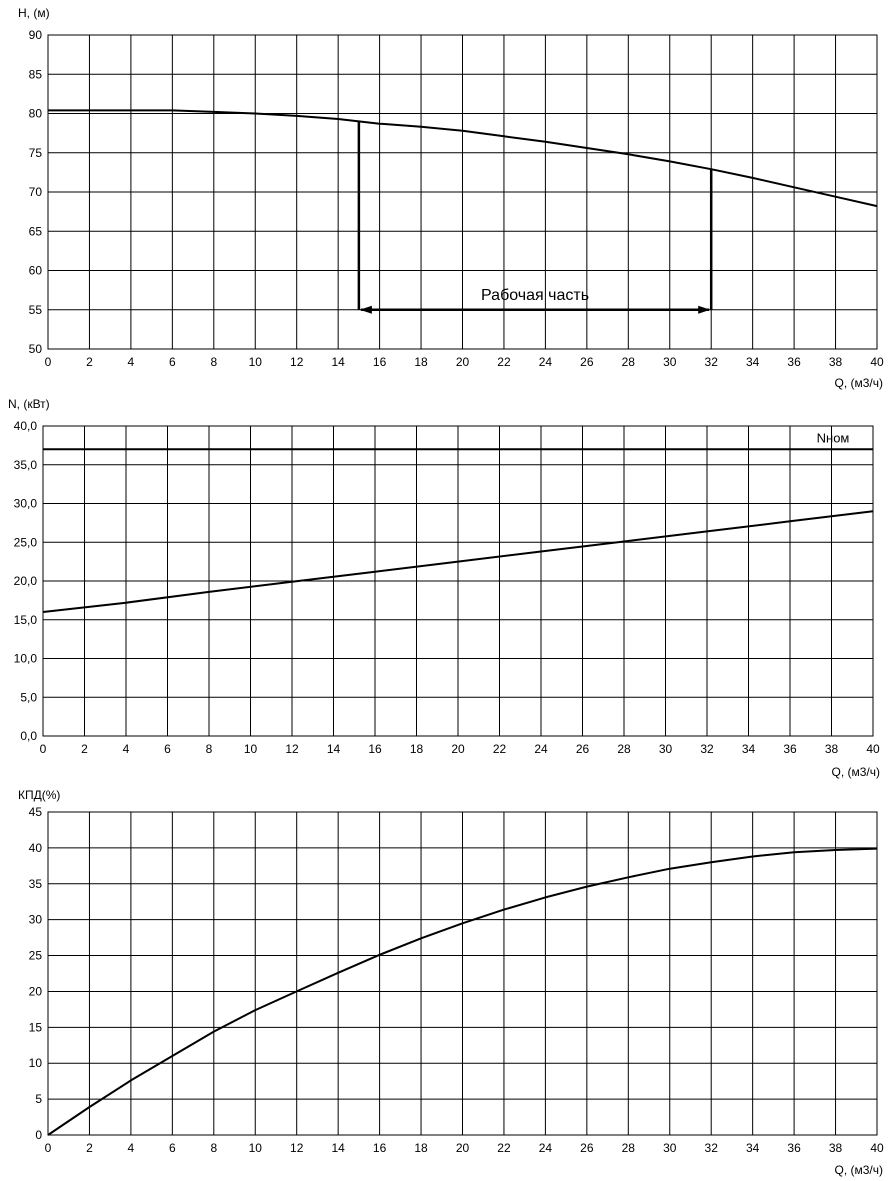  Describe the element at coordinates (39, 795) in the screenshot. I see `y-axis-label: КПД(%)` at that location.